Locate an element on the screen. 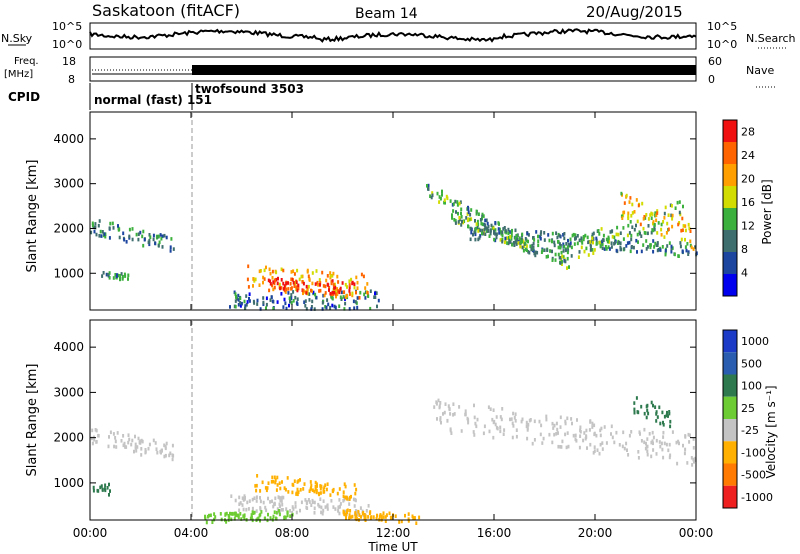  x-tick-label: 00:00 is located at coordinates (696, 533).